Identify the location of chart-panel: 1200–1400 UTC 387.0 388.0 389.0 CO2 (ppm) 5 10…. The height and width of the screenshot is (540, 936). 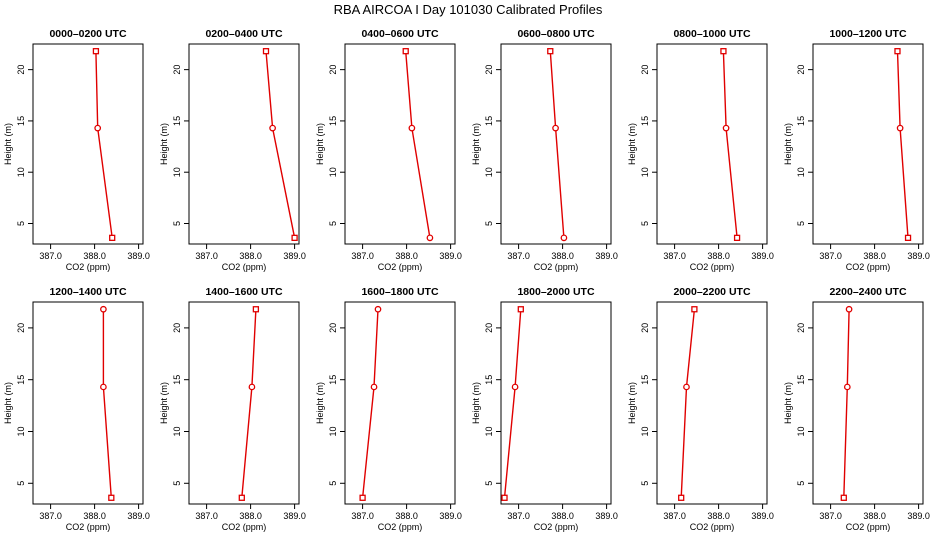
(76, 409).